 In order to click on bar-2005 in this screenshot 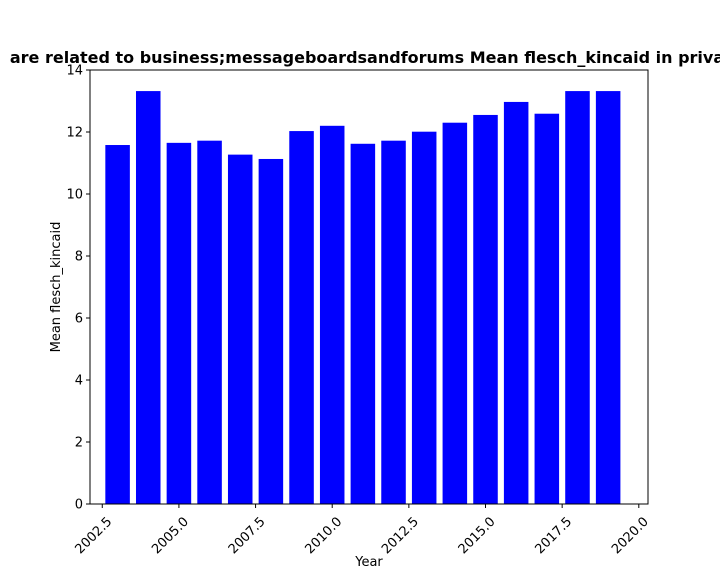, I will do `click(179, 323)`.